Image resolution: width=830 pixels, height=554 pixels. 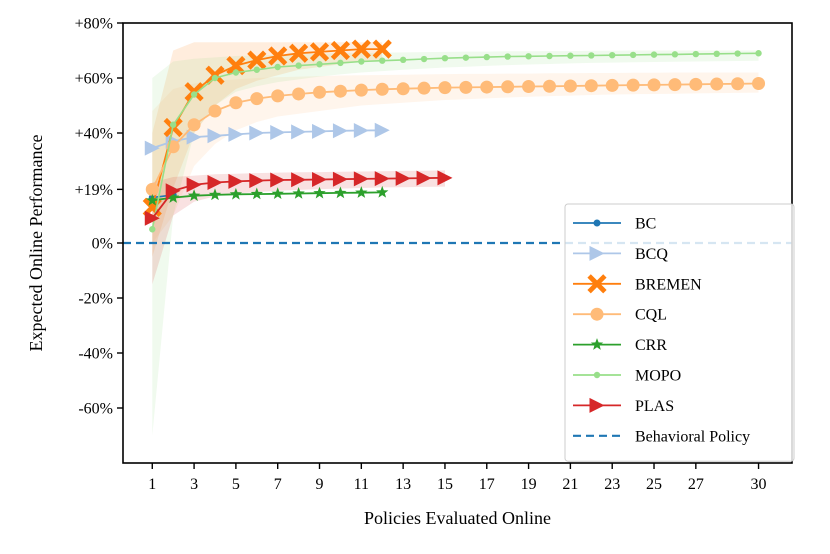 I want to click on x-tick-label: 30, so click(x=759, y=484).